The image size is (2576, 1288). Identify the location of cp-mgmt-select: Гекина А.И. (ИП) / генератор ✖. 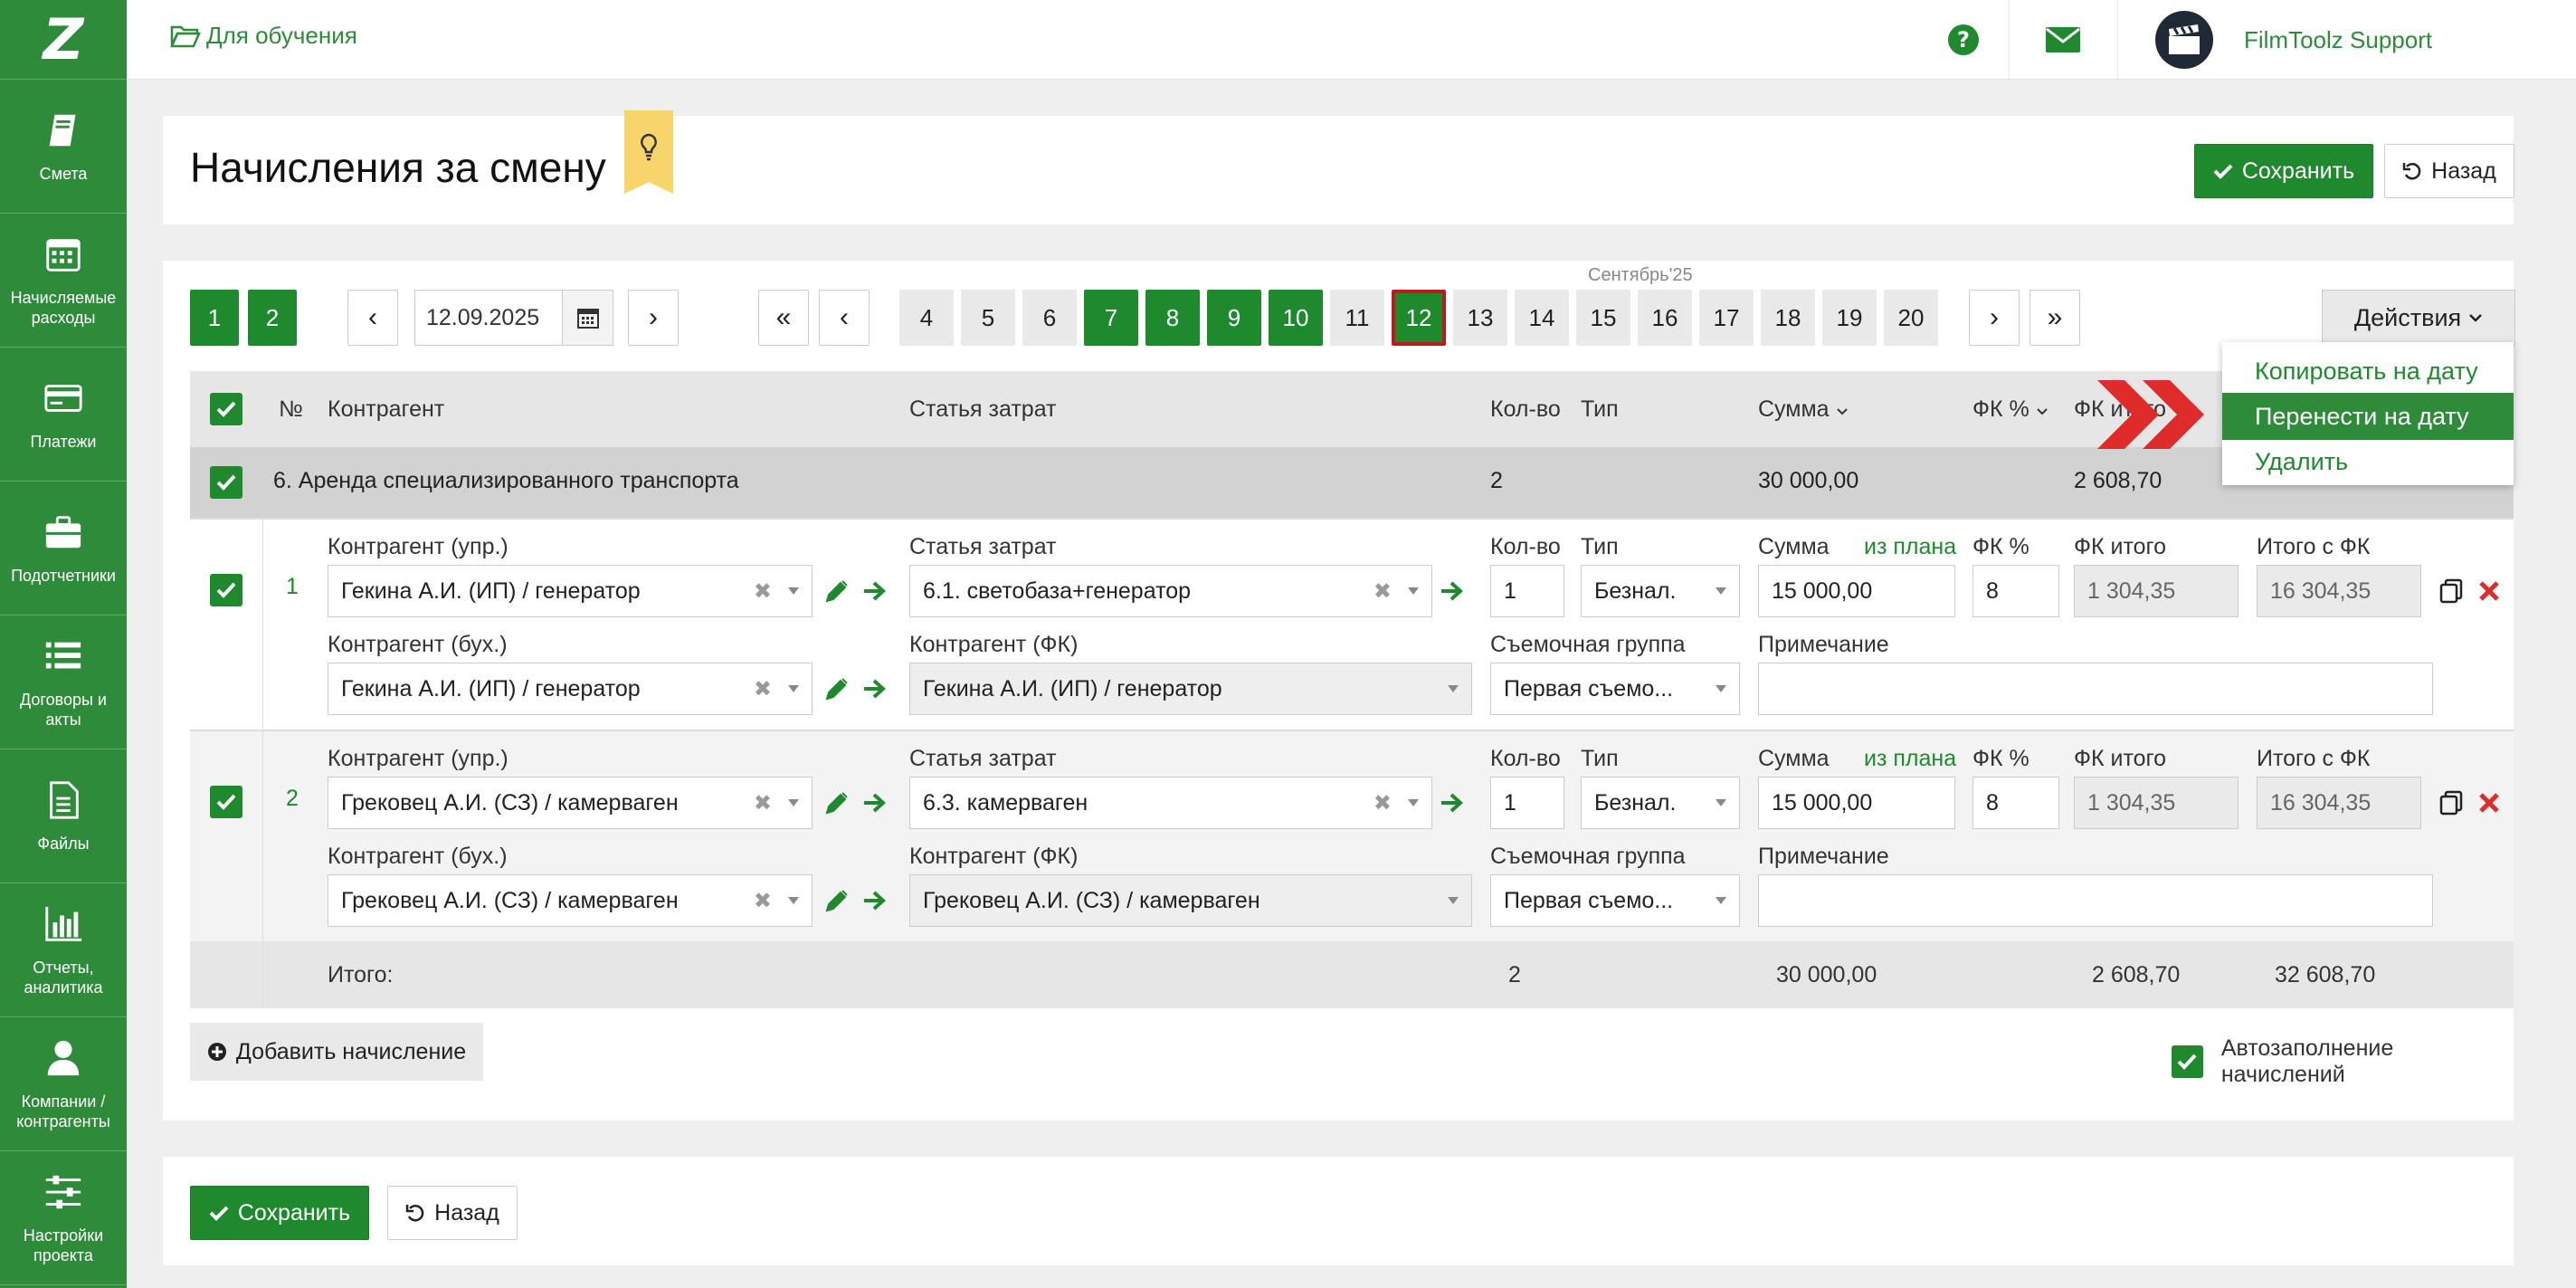
(570, 591).